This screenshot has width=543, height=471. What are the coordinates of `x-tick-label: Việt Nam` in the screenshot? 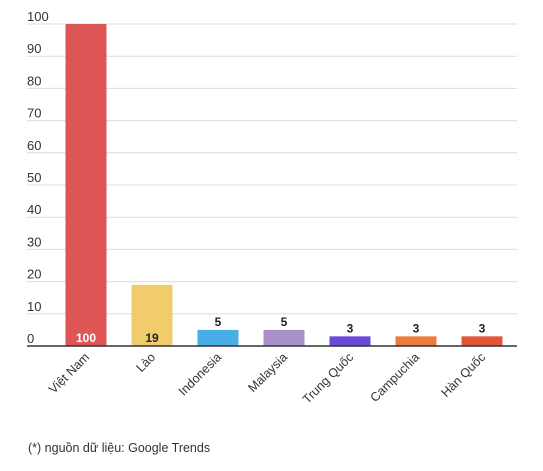 It's located at (69, 373).